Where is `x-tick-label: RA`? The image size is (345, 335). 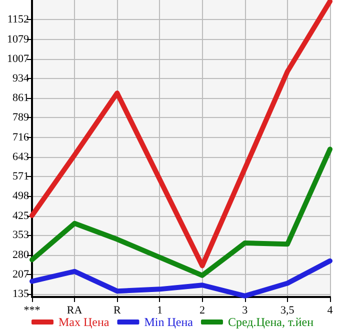
x-tick-label: RA is located at coordinates (74, 310).